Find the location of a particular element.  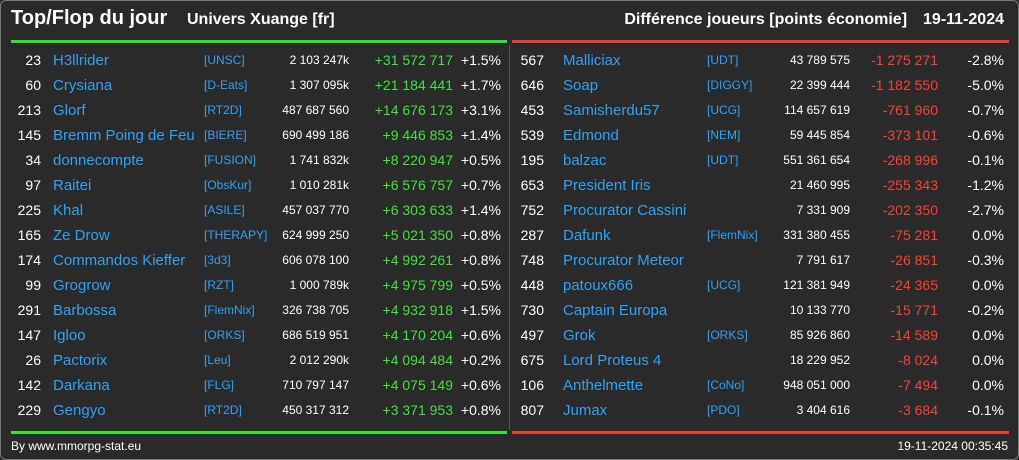

percent-change: 0.0% is located at coordinates (988, 235).